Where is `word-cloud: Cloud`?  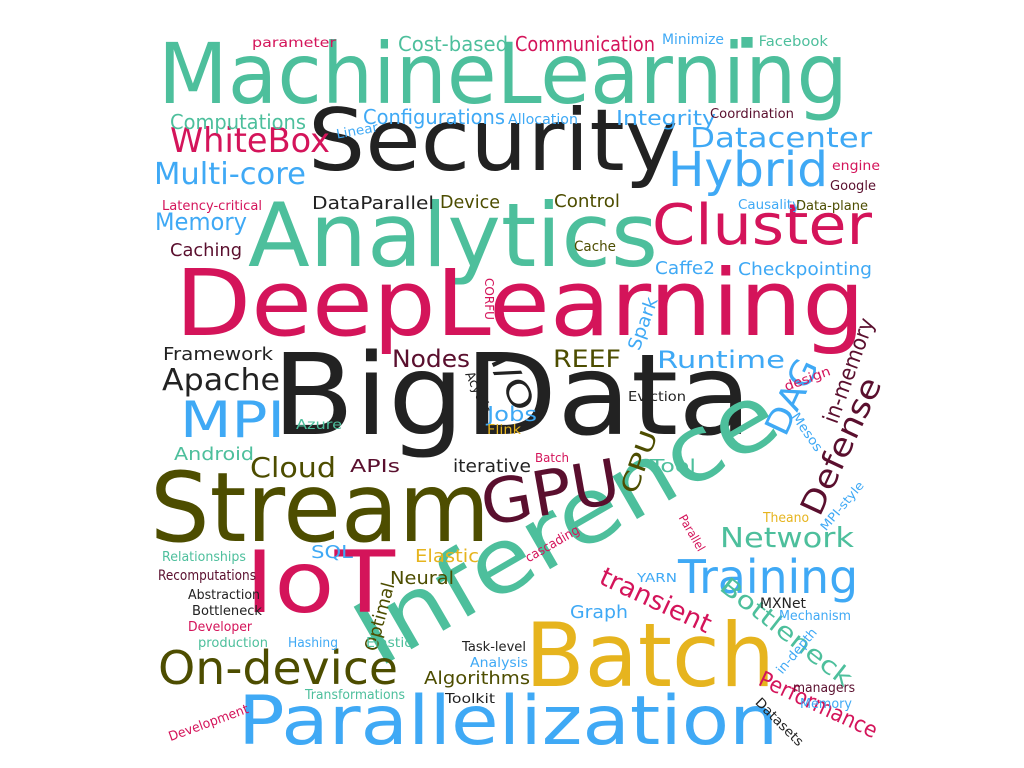
word-cloud: Cloud is located at coordinates (293, 467).